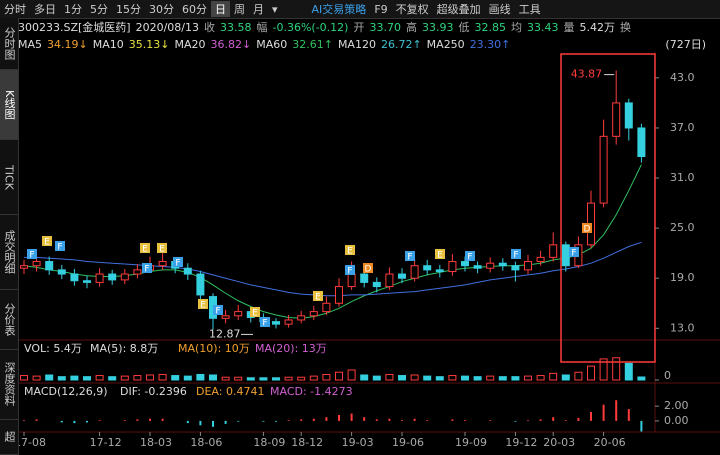 The image size is (720, 455). What do you see at coordinates (272, 44) in the screenshot?
I see `ma-legend-item: MA60` at bounding box center [272, 44].